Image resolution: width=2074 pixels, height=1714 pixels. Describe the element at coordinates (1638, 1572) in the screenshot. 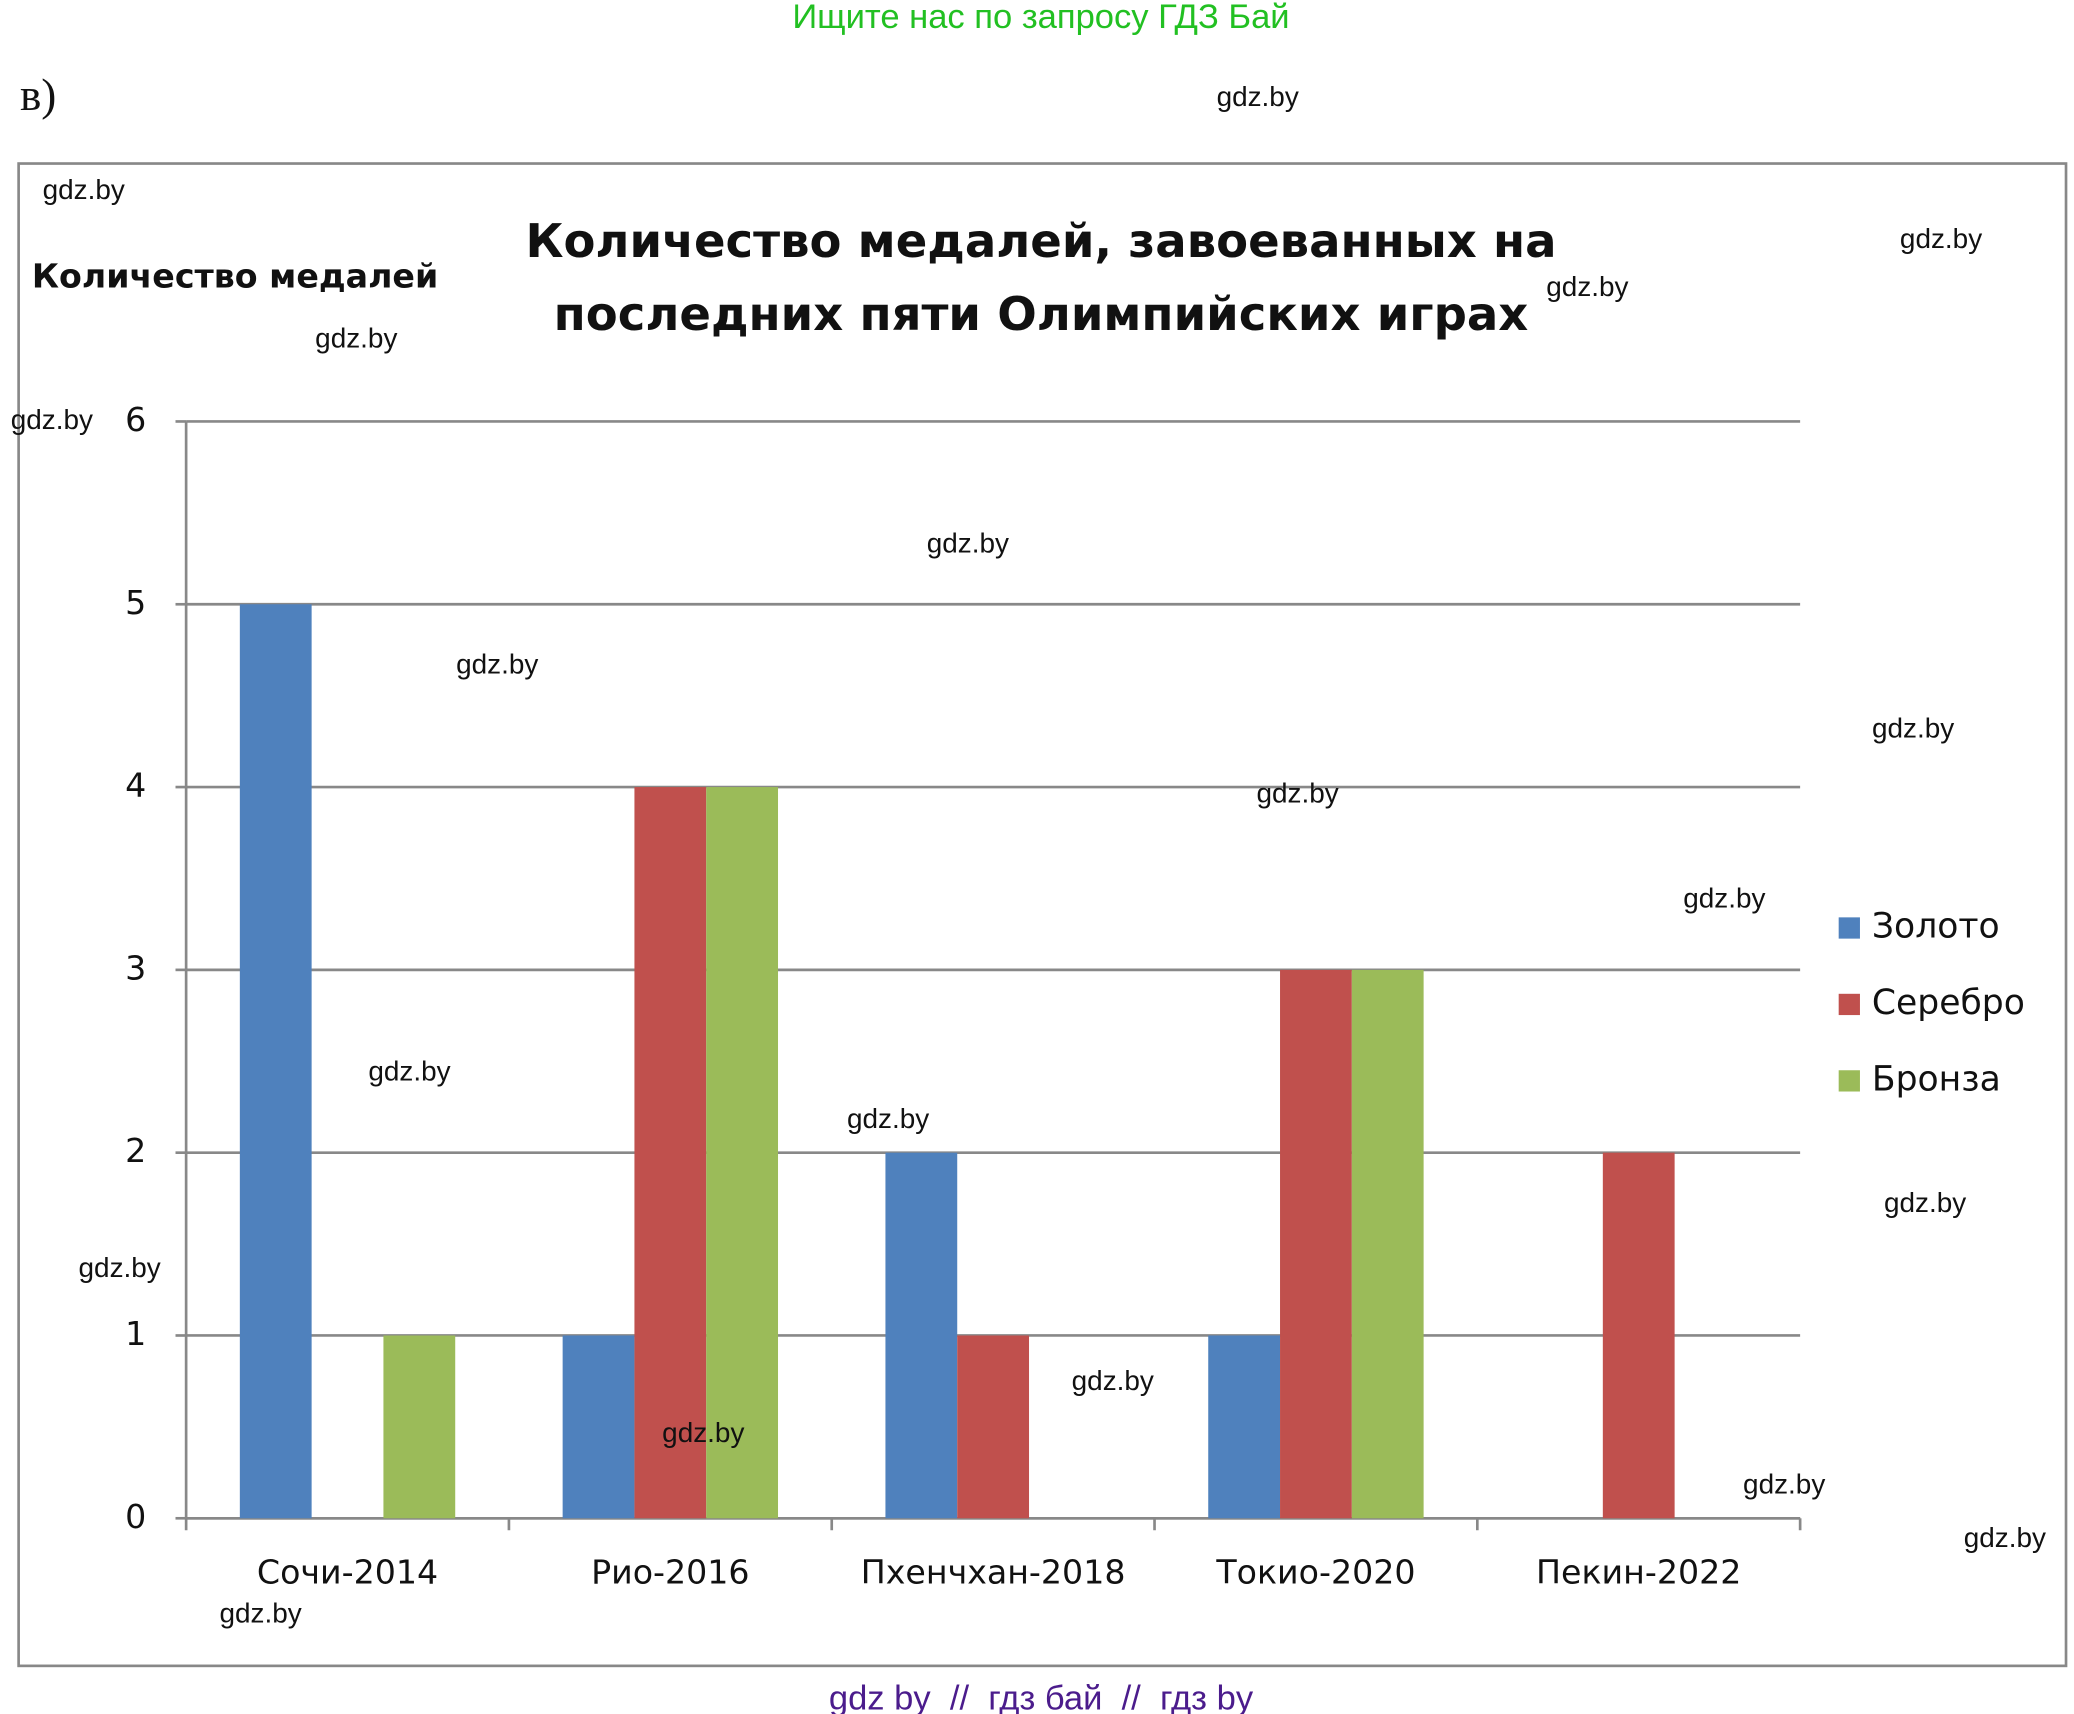

I see `x-tick-label: Пекин-2022` at that location.